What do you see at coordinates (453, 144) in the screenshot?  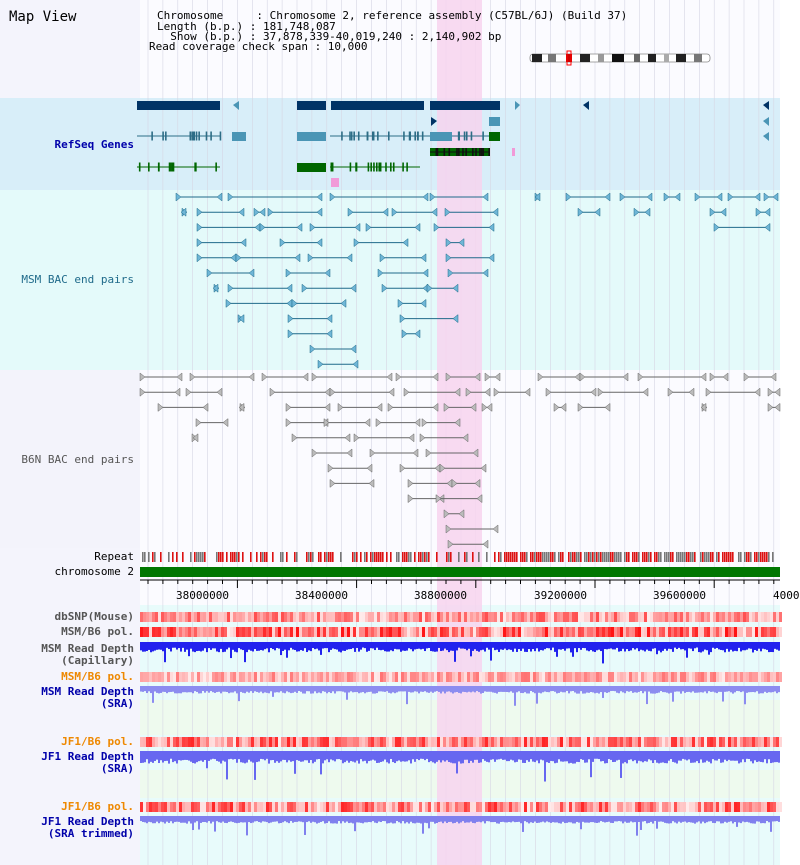 I see `refseq-gene-track` at bounding box center [453, 144].